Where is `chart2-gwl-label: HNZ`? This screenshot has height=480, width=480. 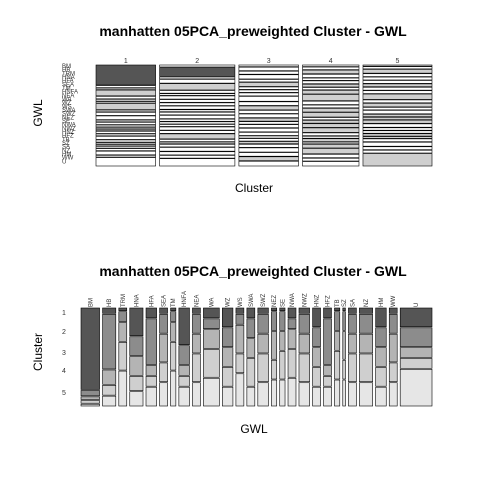 chart2-gwl-label: HNZ is located at coordinates (318, 300).